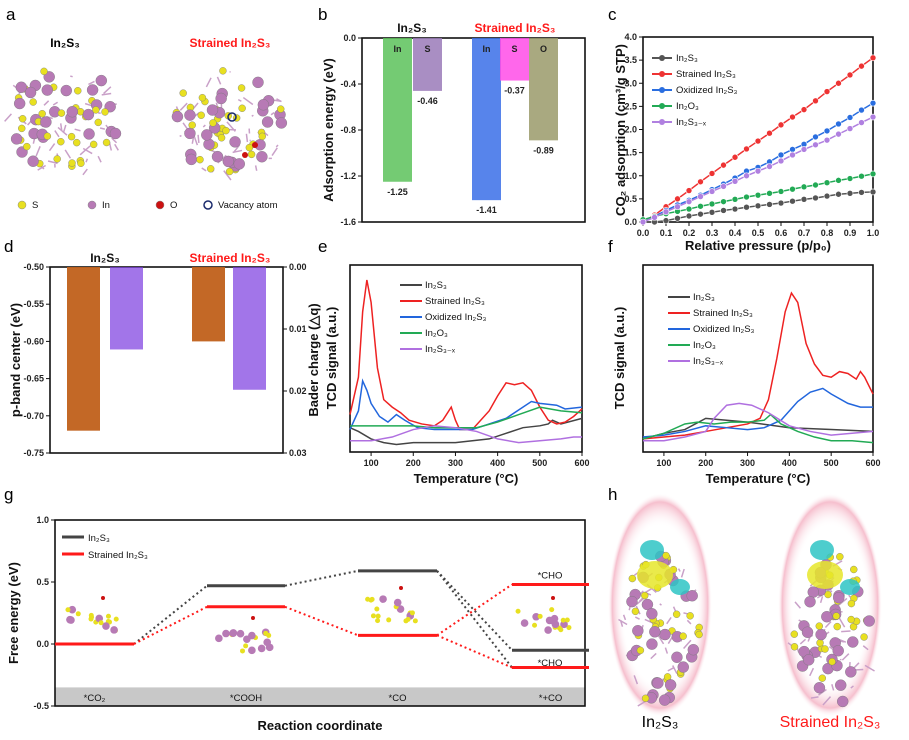 The image size is (909, 740). I want to click on x-tick-label-e: 300, so click(455, 463).